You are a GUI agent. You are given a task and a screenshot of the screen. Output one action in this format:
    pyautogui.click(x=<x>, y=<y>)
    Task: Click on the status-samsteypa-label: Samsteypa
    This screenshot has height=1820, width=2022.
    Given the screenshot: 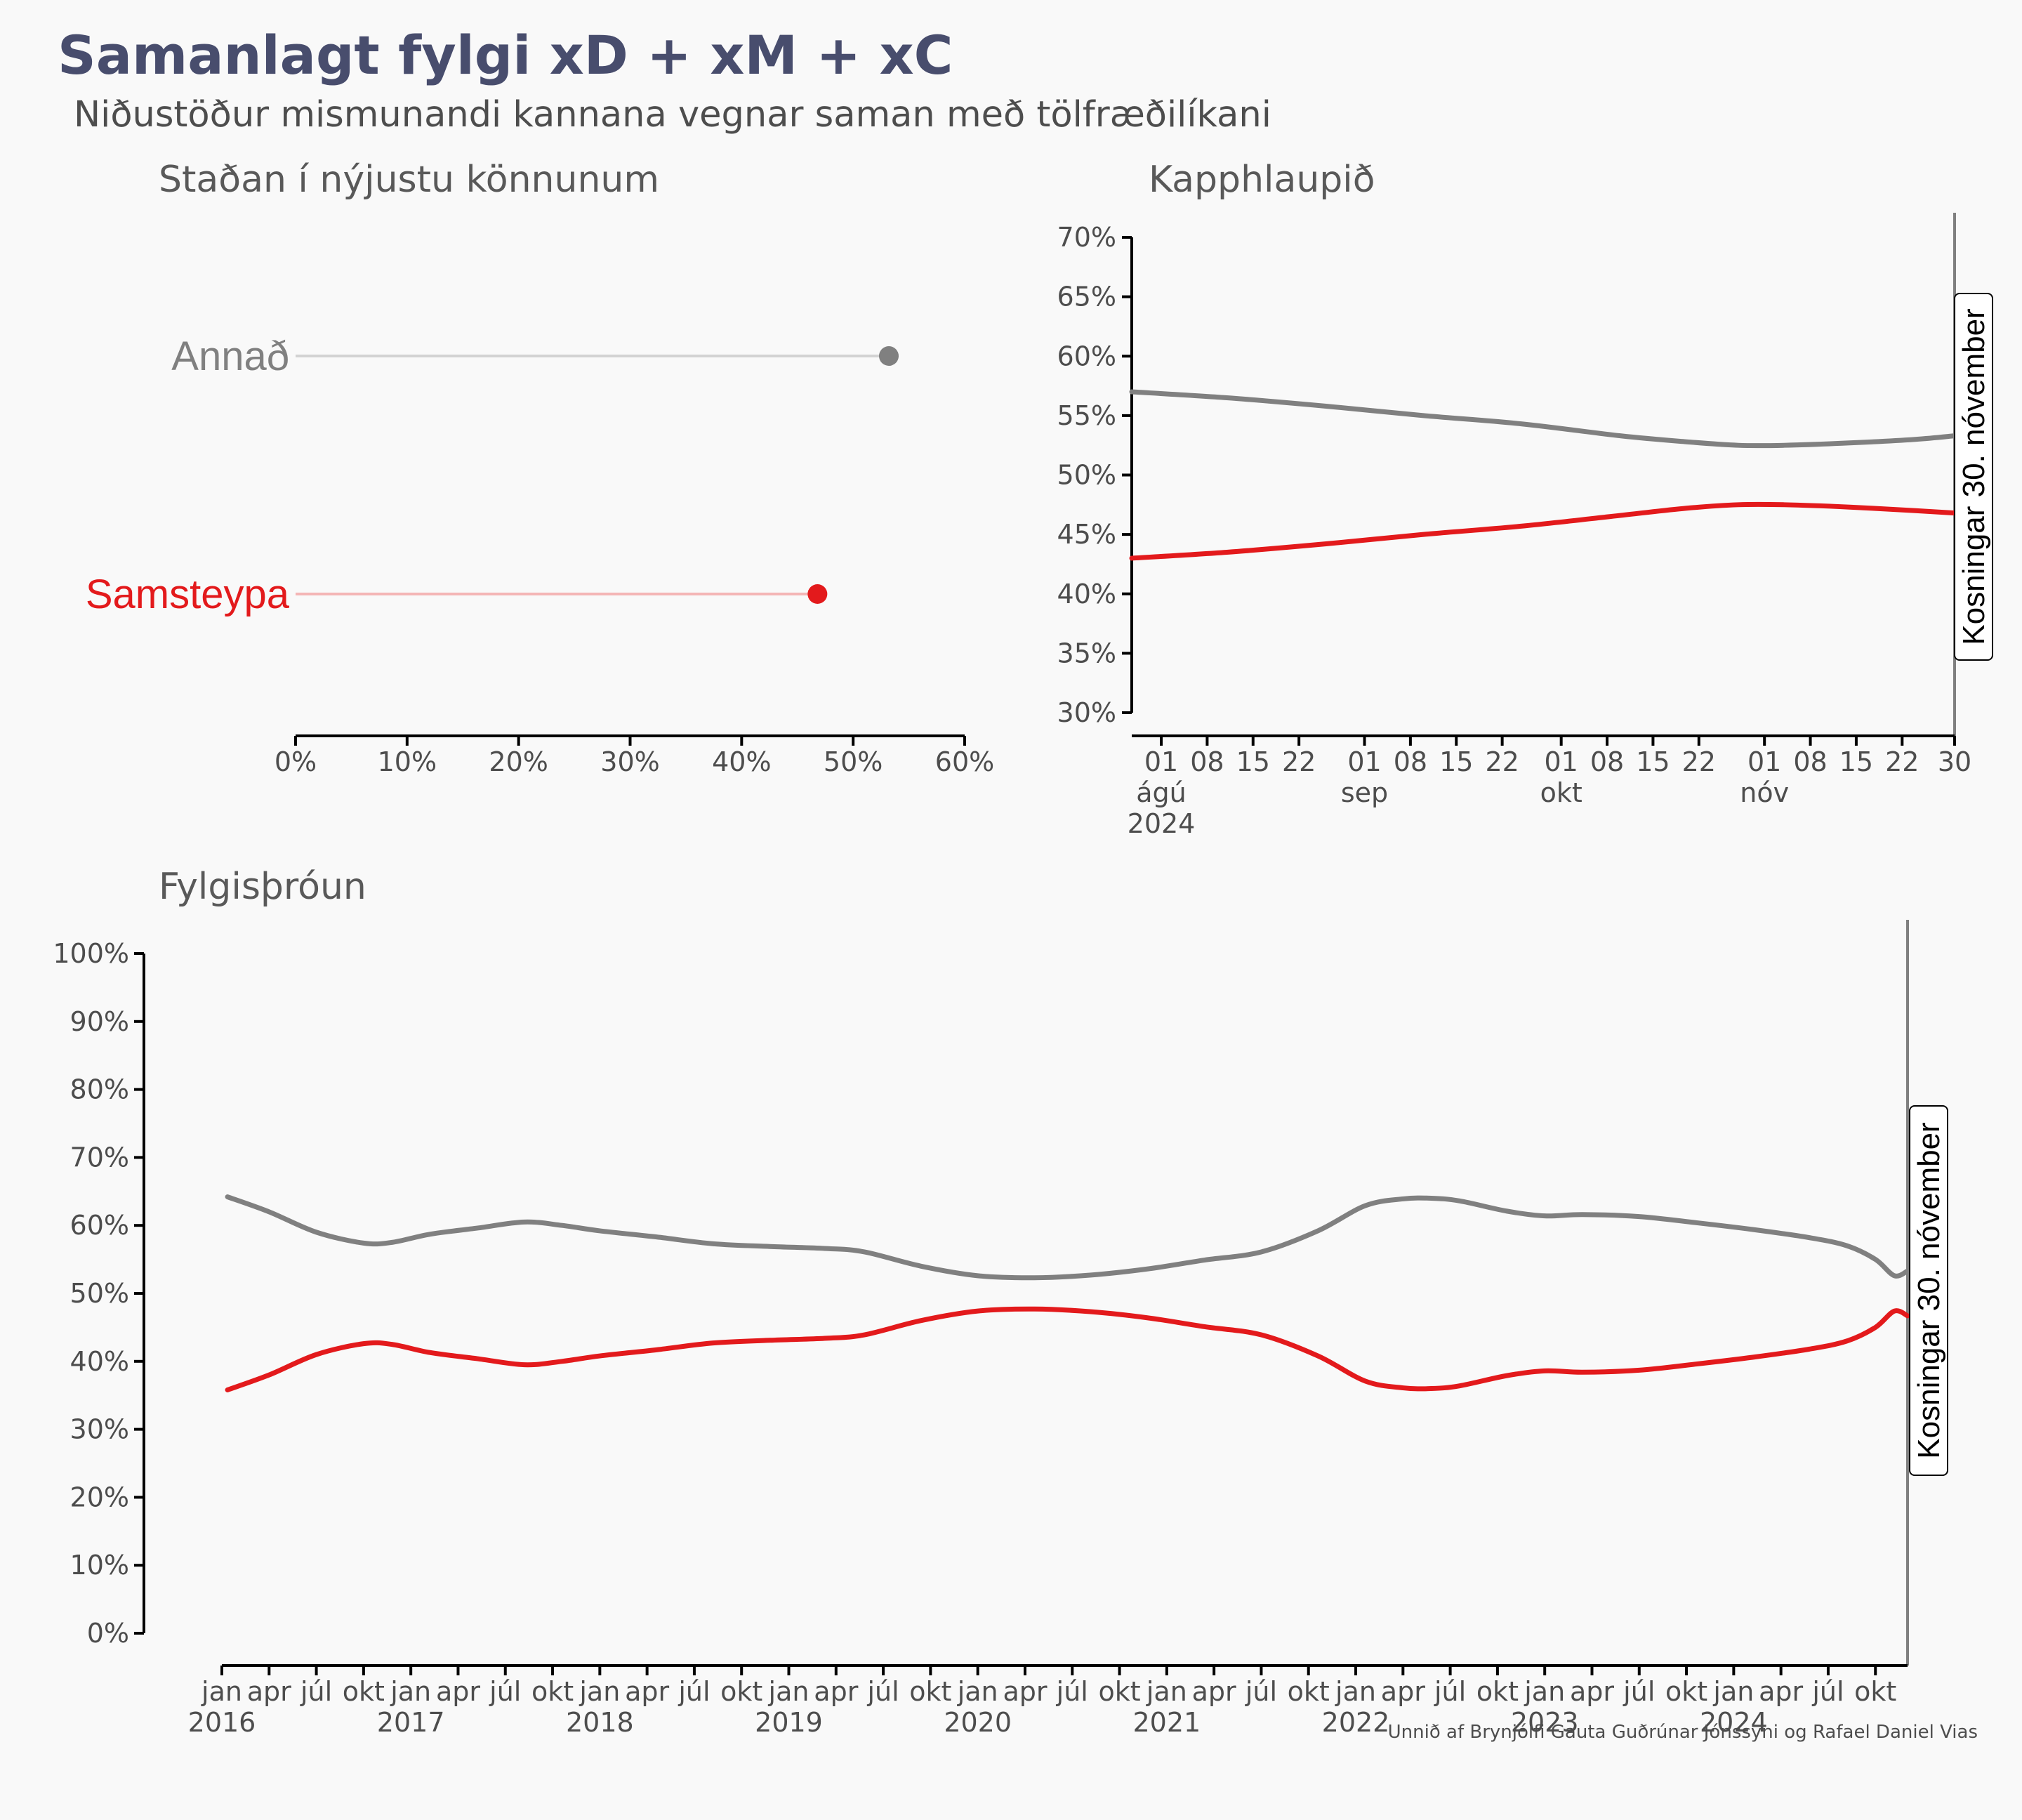 What is the action you would take?
    pyautogui.click(x=188, y=594)
    